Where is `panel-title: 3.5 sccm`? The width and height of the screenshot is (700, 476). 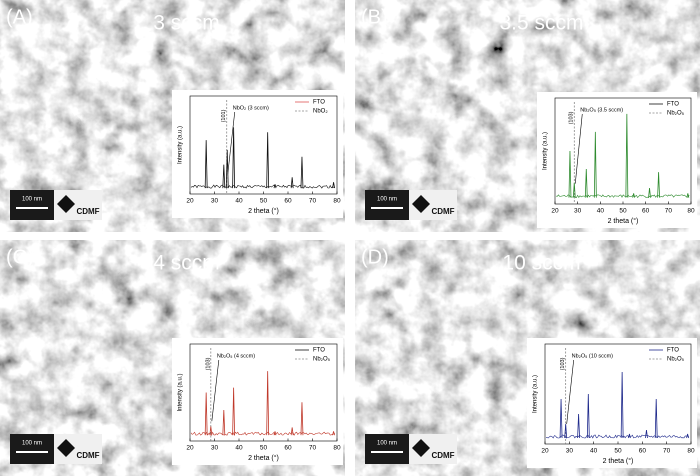
panel-title: 3.5 sccm is located at coordinates (541, 23).